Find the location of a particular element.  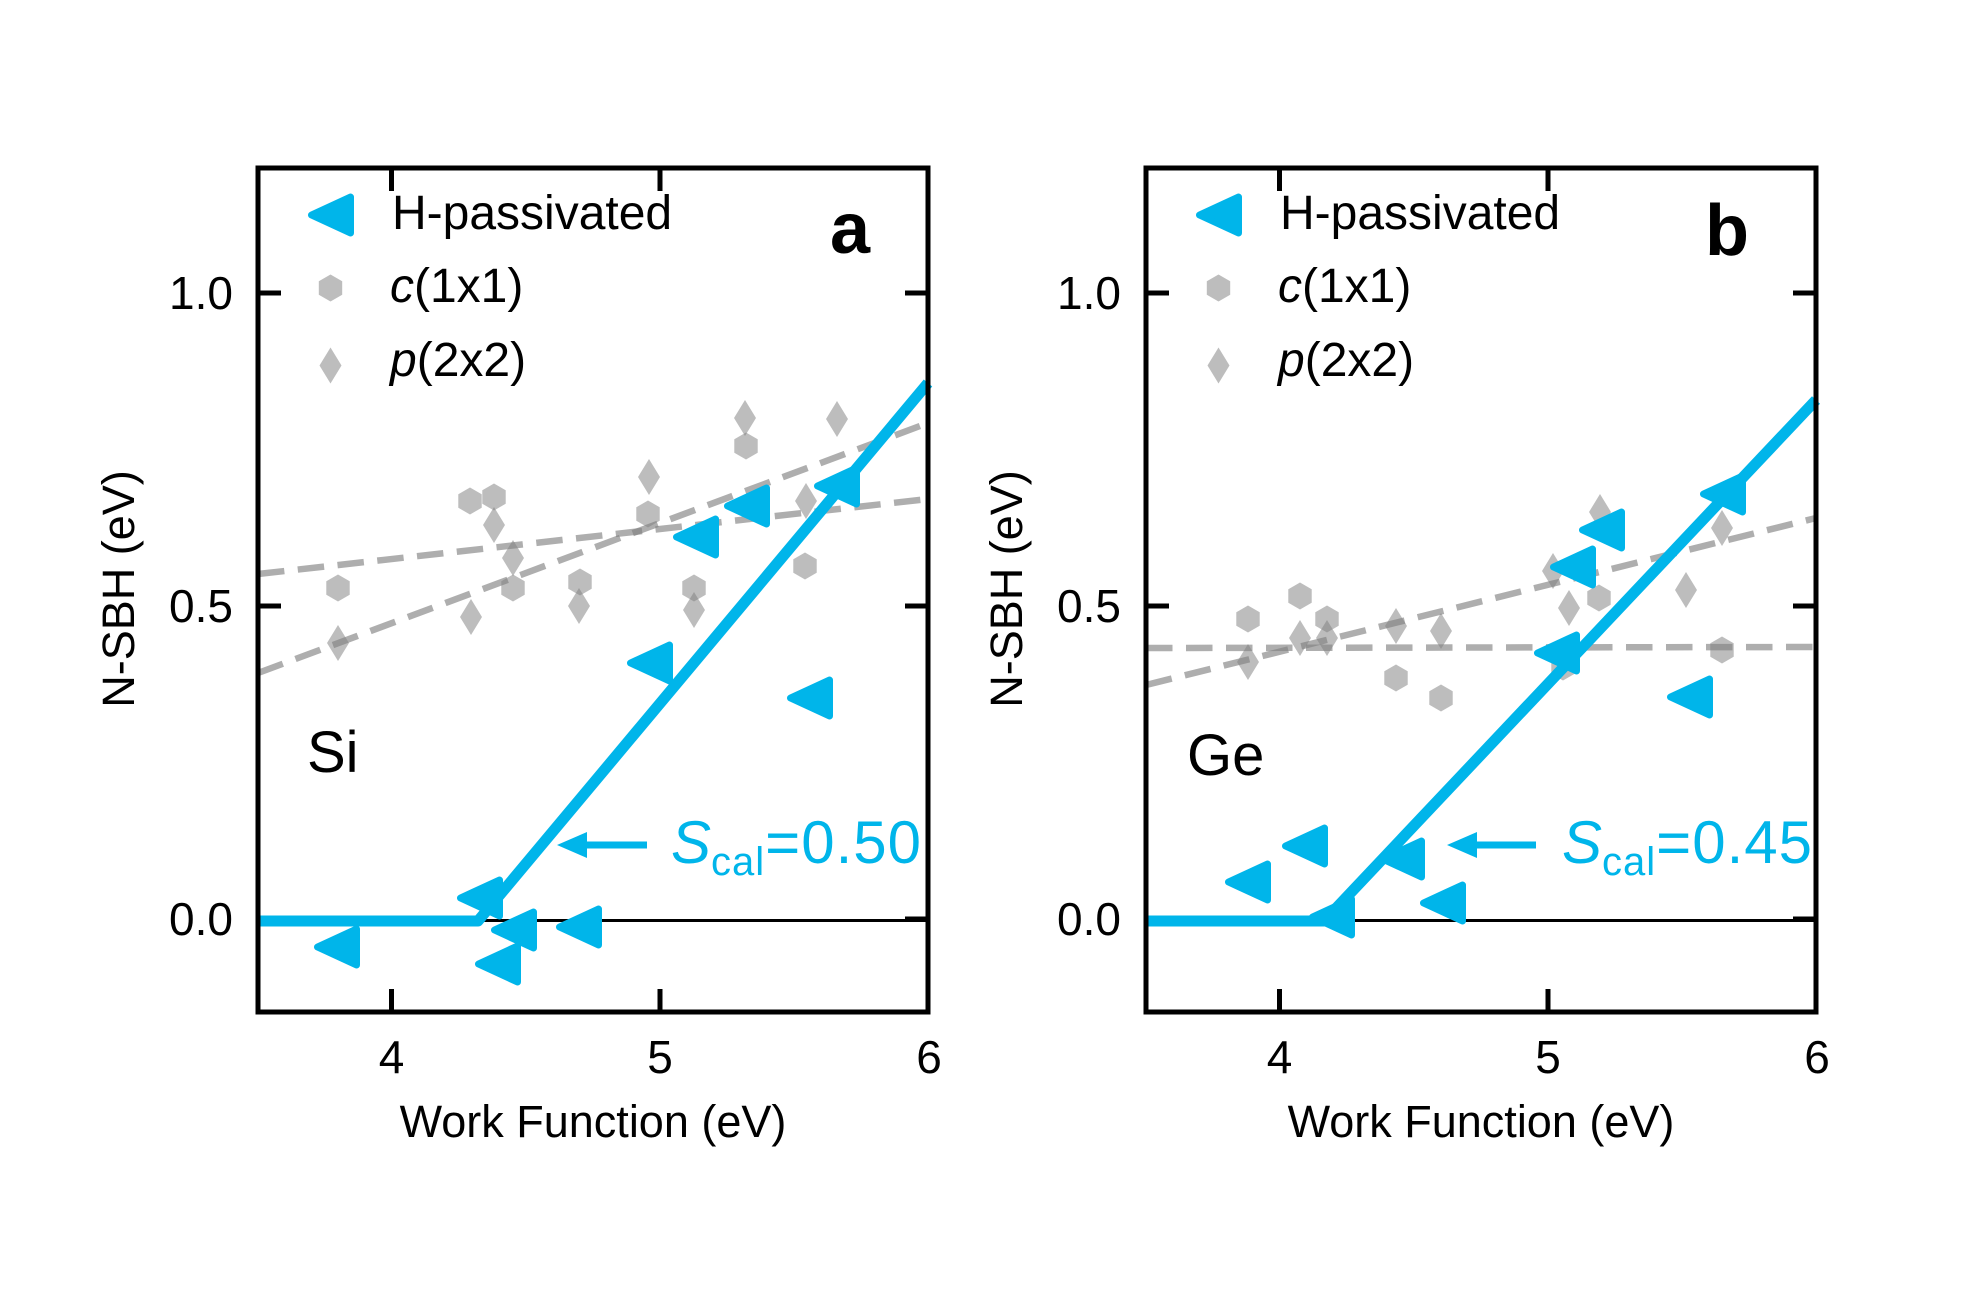

svg-text: Ge is located at coordinates (1225, 755).